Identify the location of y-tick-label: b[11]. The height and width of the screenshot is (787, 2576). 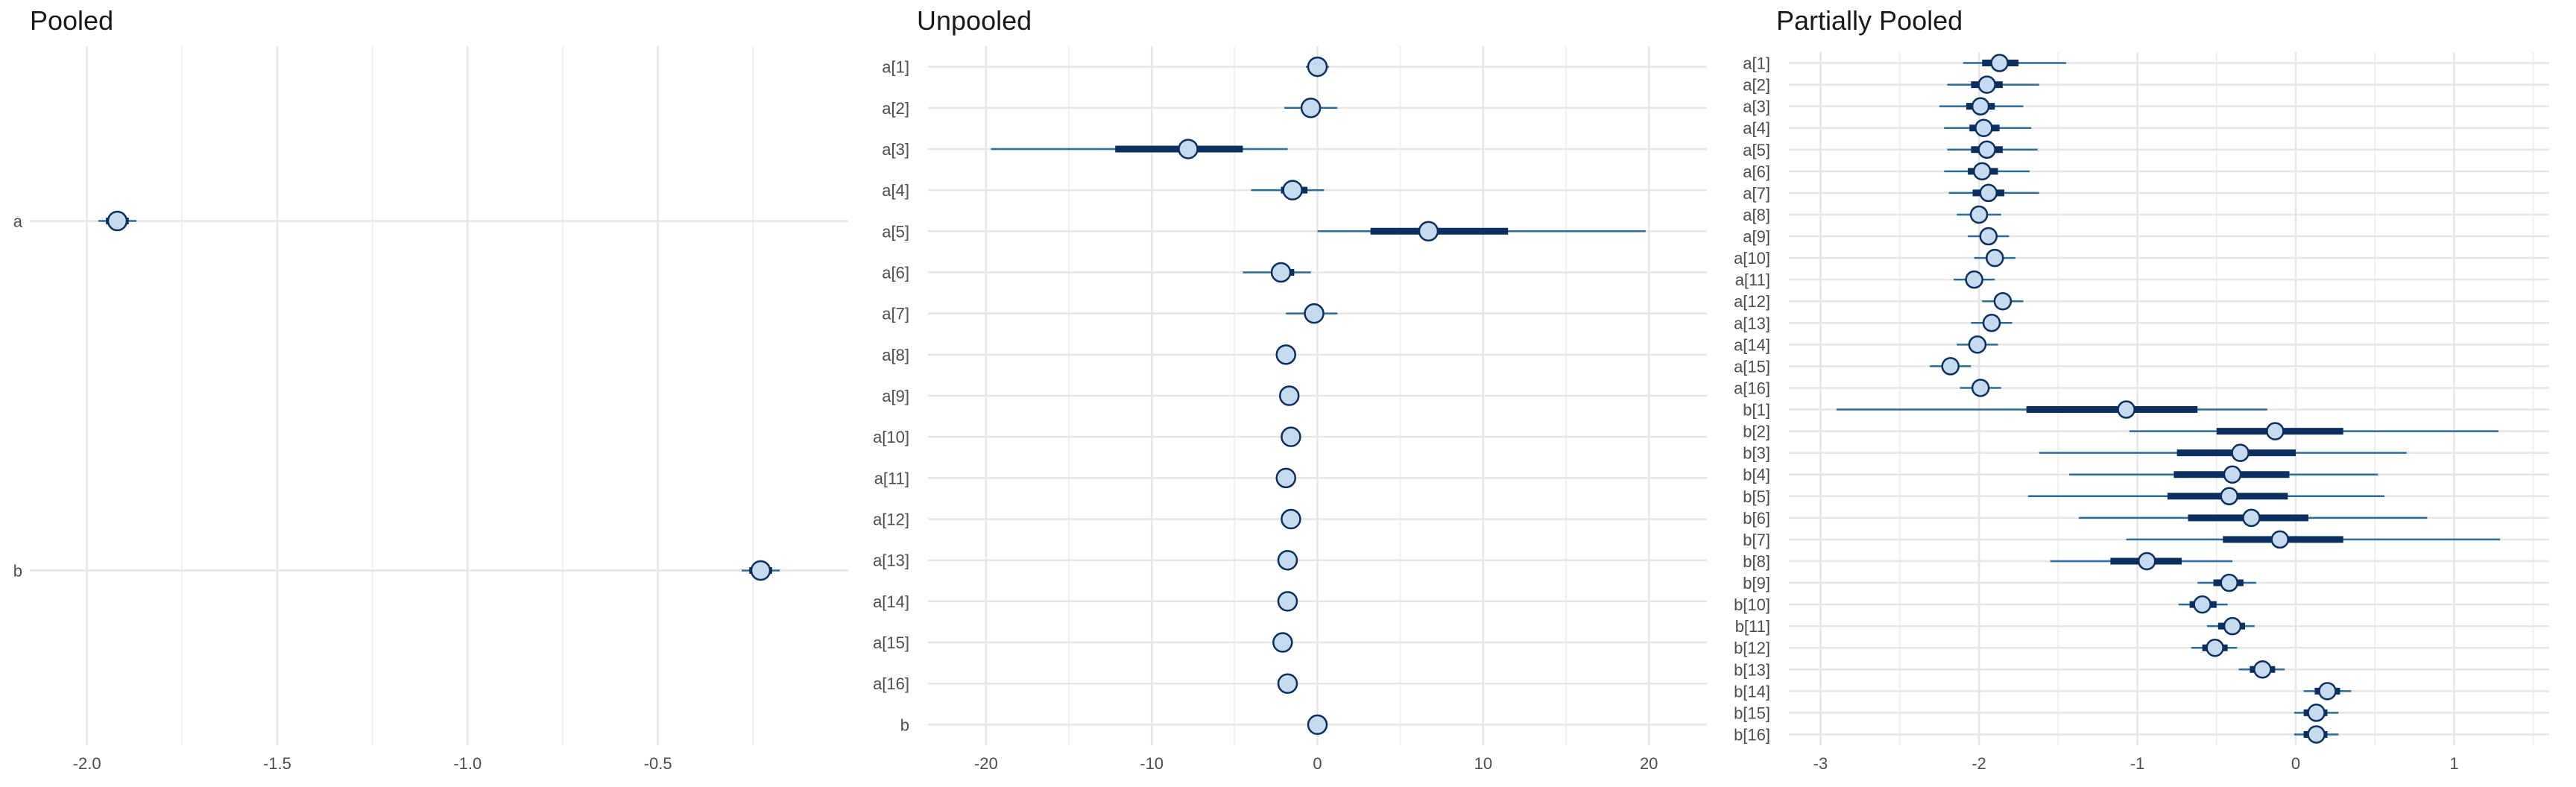
(1752, 626).